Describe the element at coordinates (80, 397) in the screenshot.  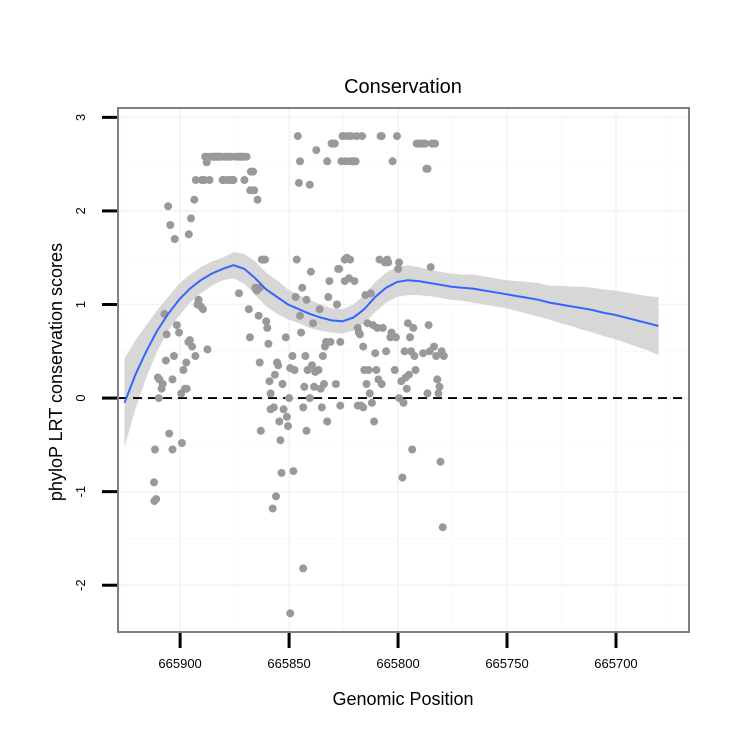
I see `y-tick-label: 0` at that location.